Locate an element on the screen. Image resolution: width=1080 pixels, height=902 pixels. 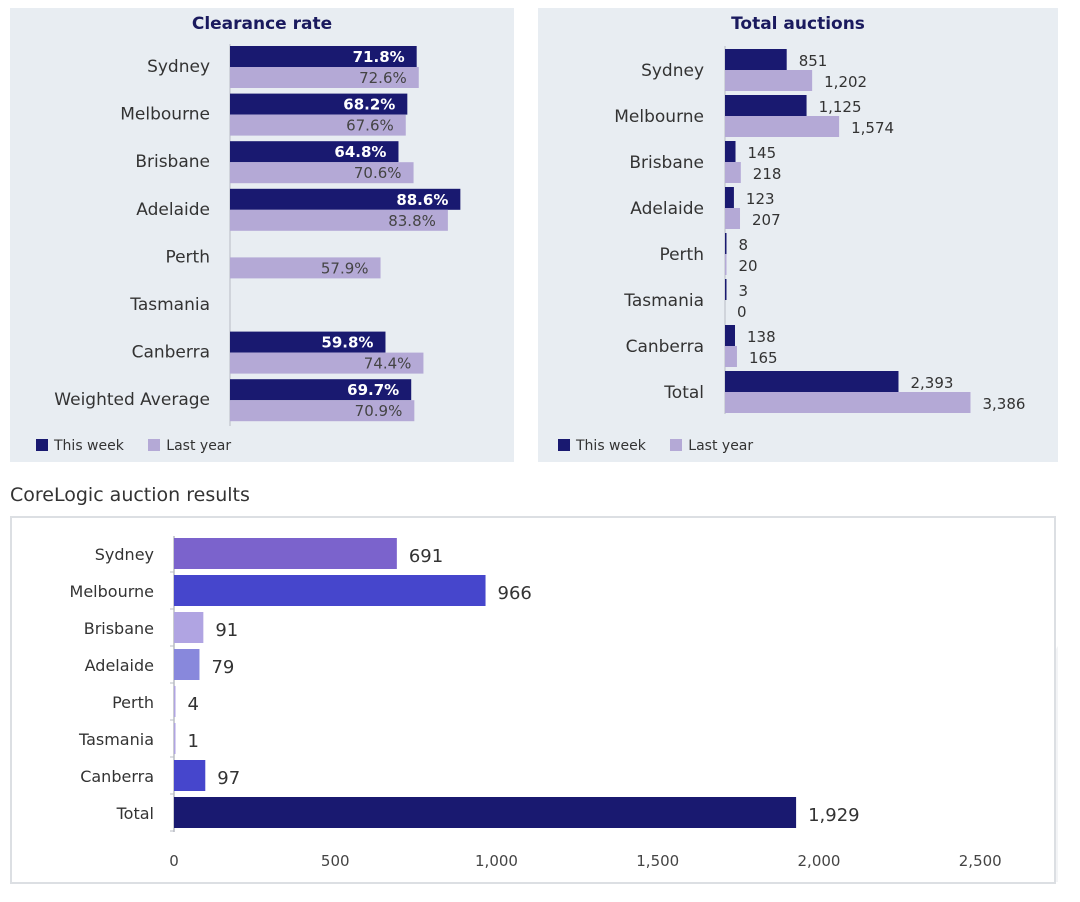
clearance-bar-last-year-perth is located at coordinates (305, 268).